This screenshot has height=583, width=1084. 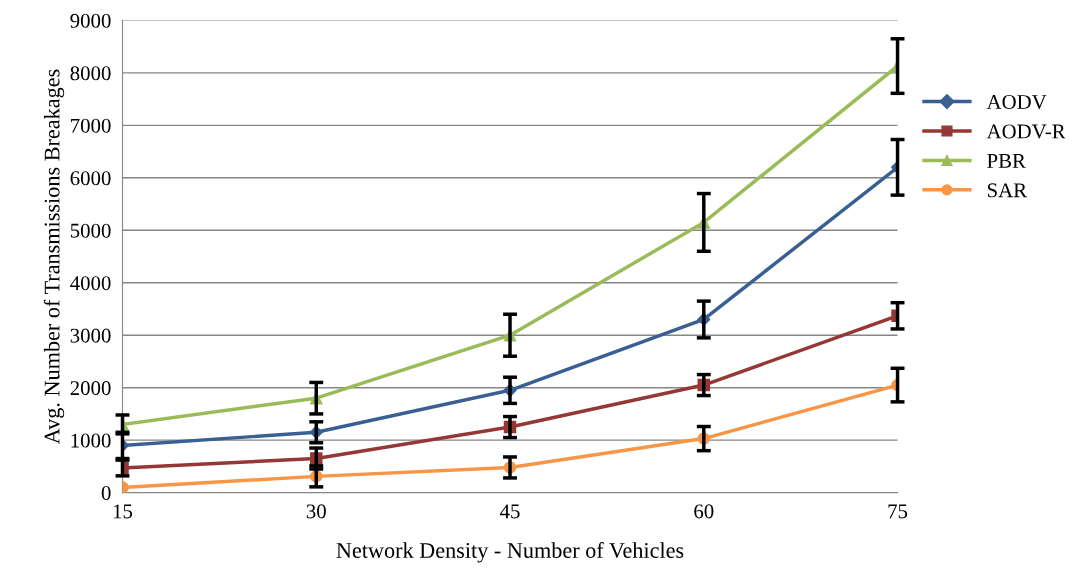 What do you see at coordinates (90, 230) in the screenshot?
I see `y-tick-label: 5000` at bounding box center [90, 230].